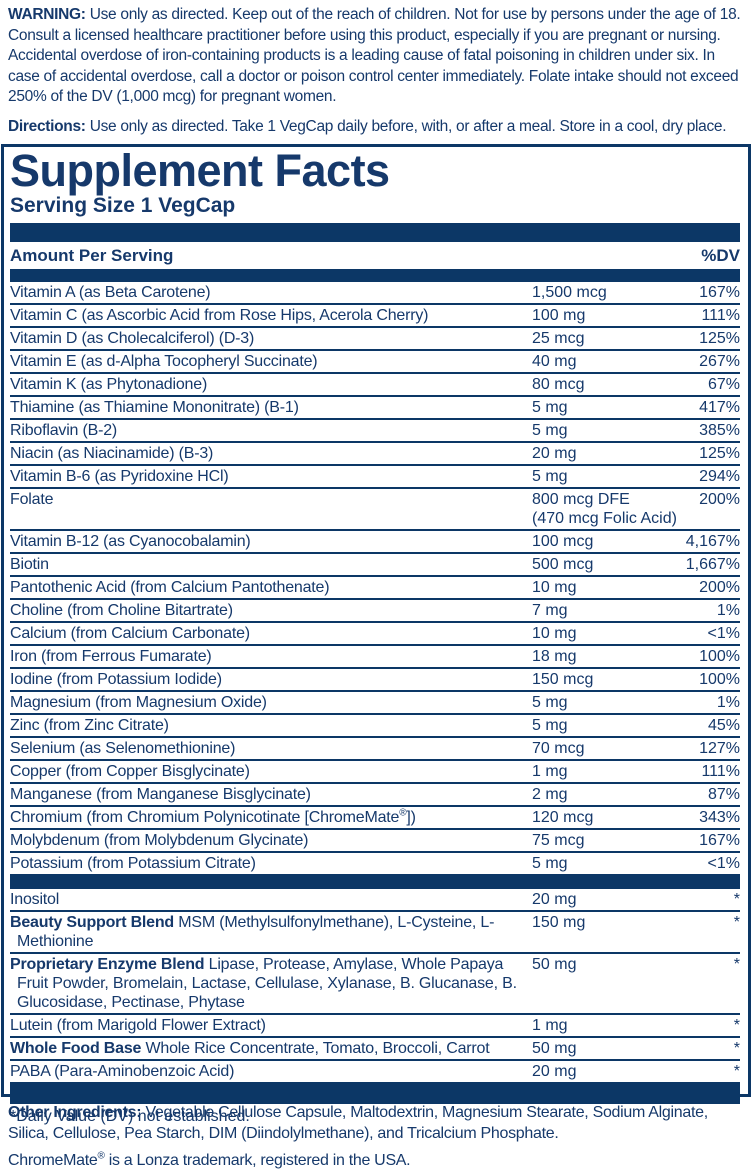 This screenshot has height=1172, width=755. Describe the element at coordinates (123, 205) in the screenshot. I see `serving-size: Serving Size 1 VegCap` at that location.